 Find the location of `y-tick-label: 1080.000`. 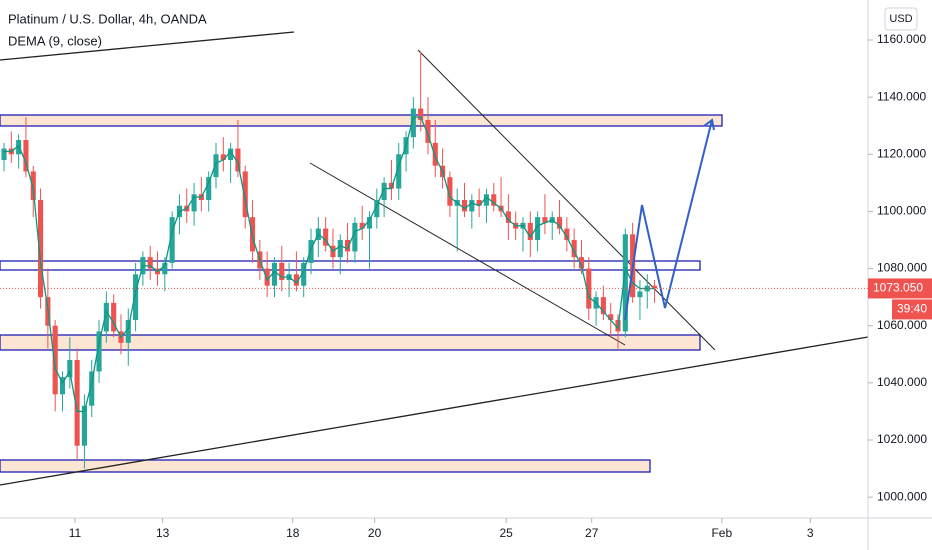

y-tick-label: 1080.000 is located at coordinates (902, 268).